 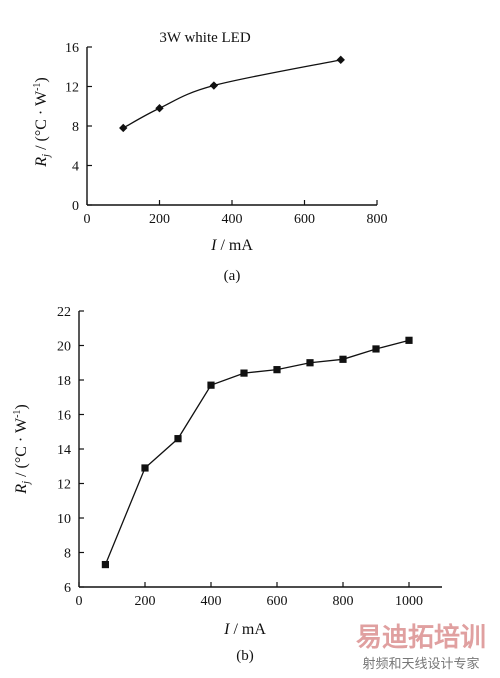 What do you see at coordinates (304, 219) in the screenshot?
I see `chart-a-x-tick-label: 600` at bounding box center [304, 219].